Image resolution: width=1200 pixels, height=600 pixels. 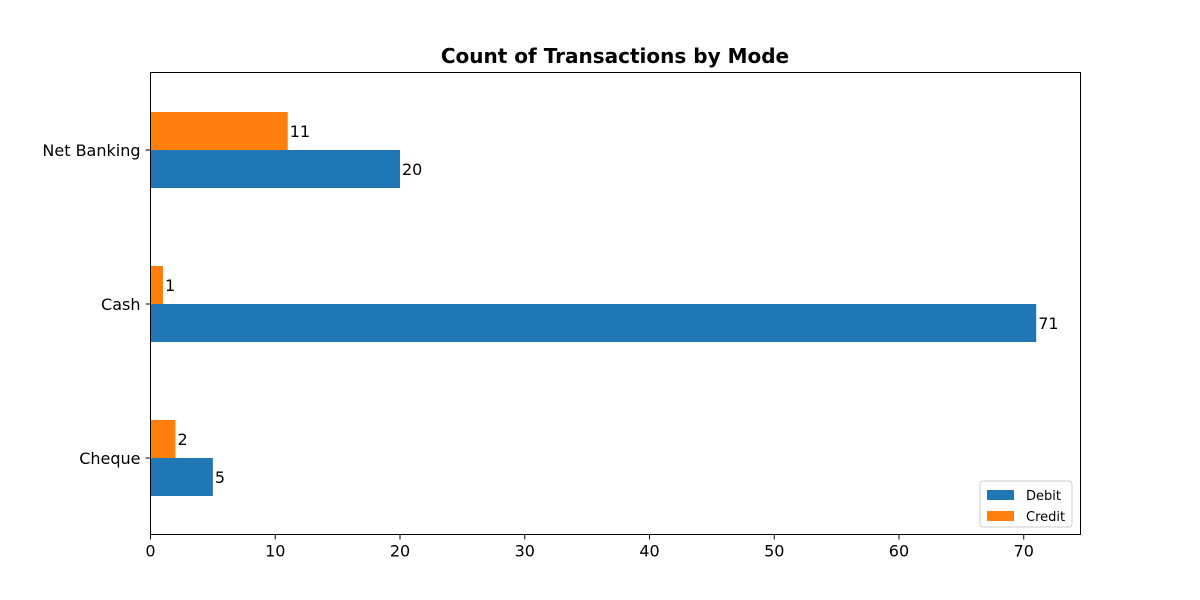 I want to click on x-tick-label: 20, so click(x=400, y=551).